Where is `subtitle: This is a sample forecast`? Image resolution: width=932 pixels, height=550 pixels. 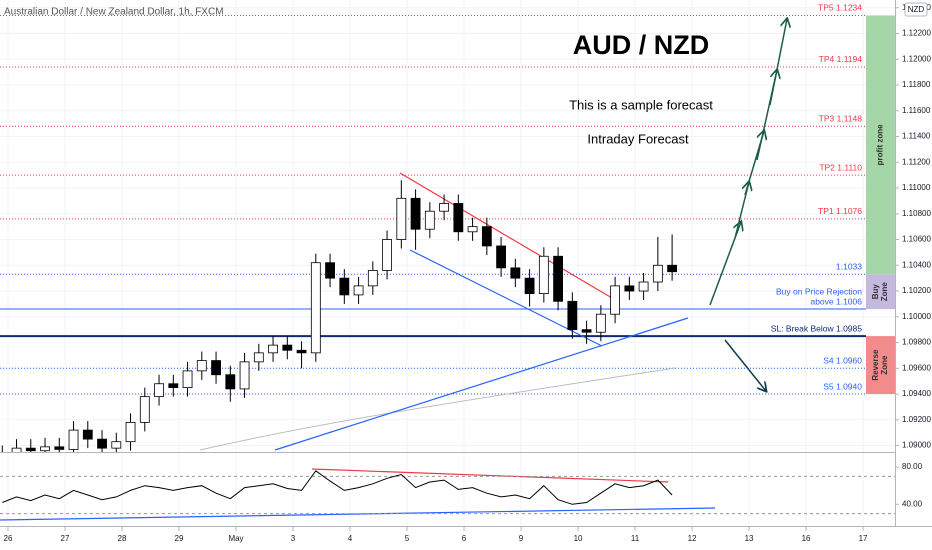
subtitle: This is a sample forecast is located at coordinates (641, 104).